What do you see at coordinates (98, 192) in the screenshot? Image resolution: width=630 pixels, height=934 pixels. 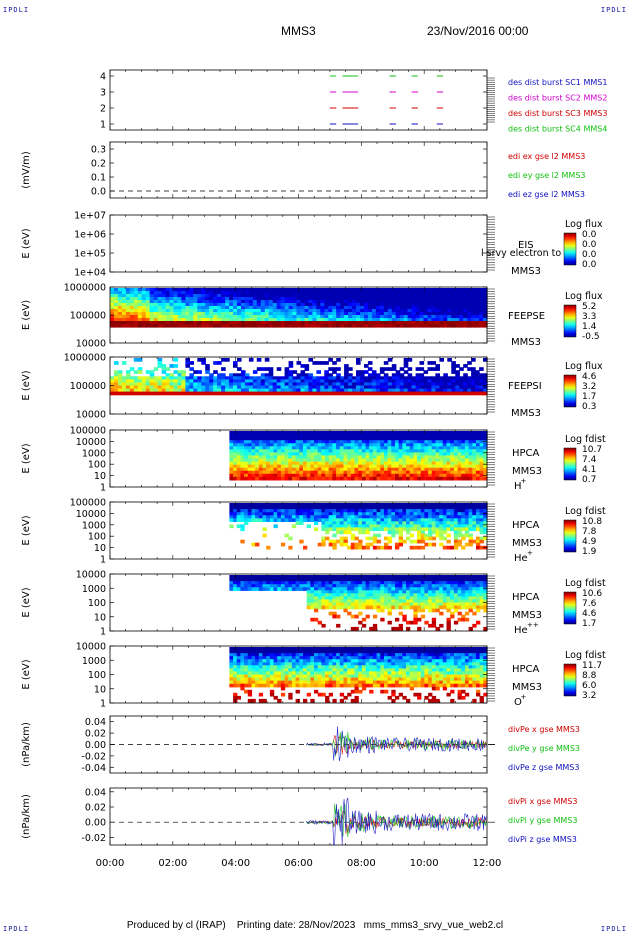 I see `edi-ytick-label: 0.0` at bounding box center [98, 192].